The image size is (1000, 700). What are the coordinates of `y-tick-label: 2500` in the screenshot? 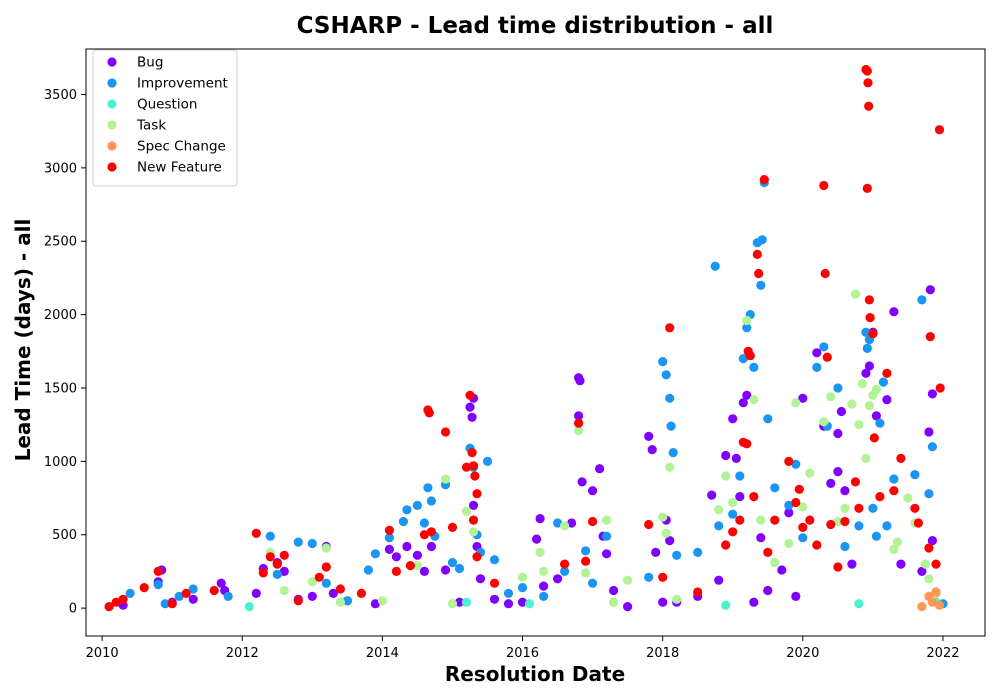 It's located at (60, 242).